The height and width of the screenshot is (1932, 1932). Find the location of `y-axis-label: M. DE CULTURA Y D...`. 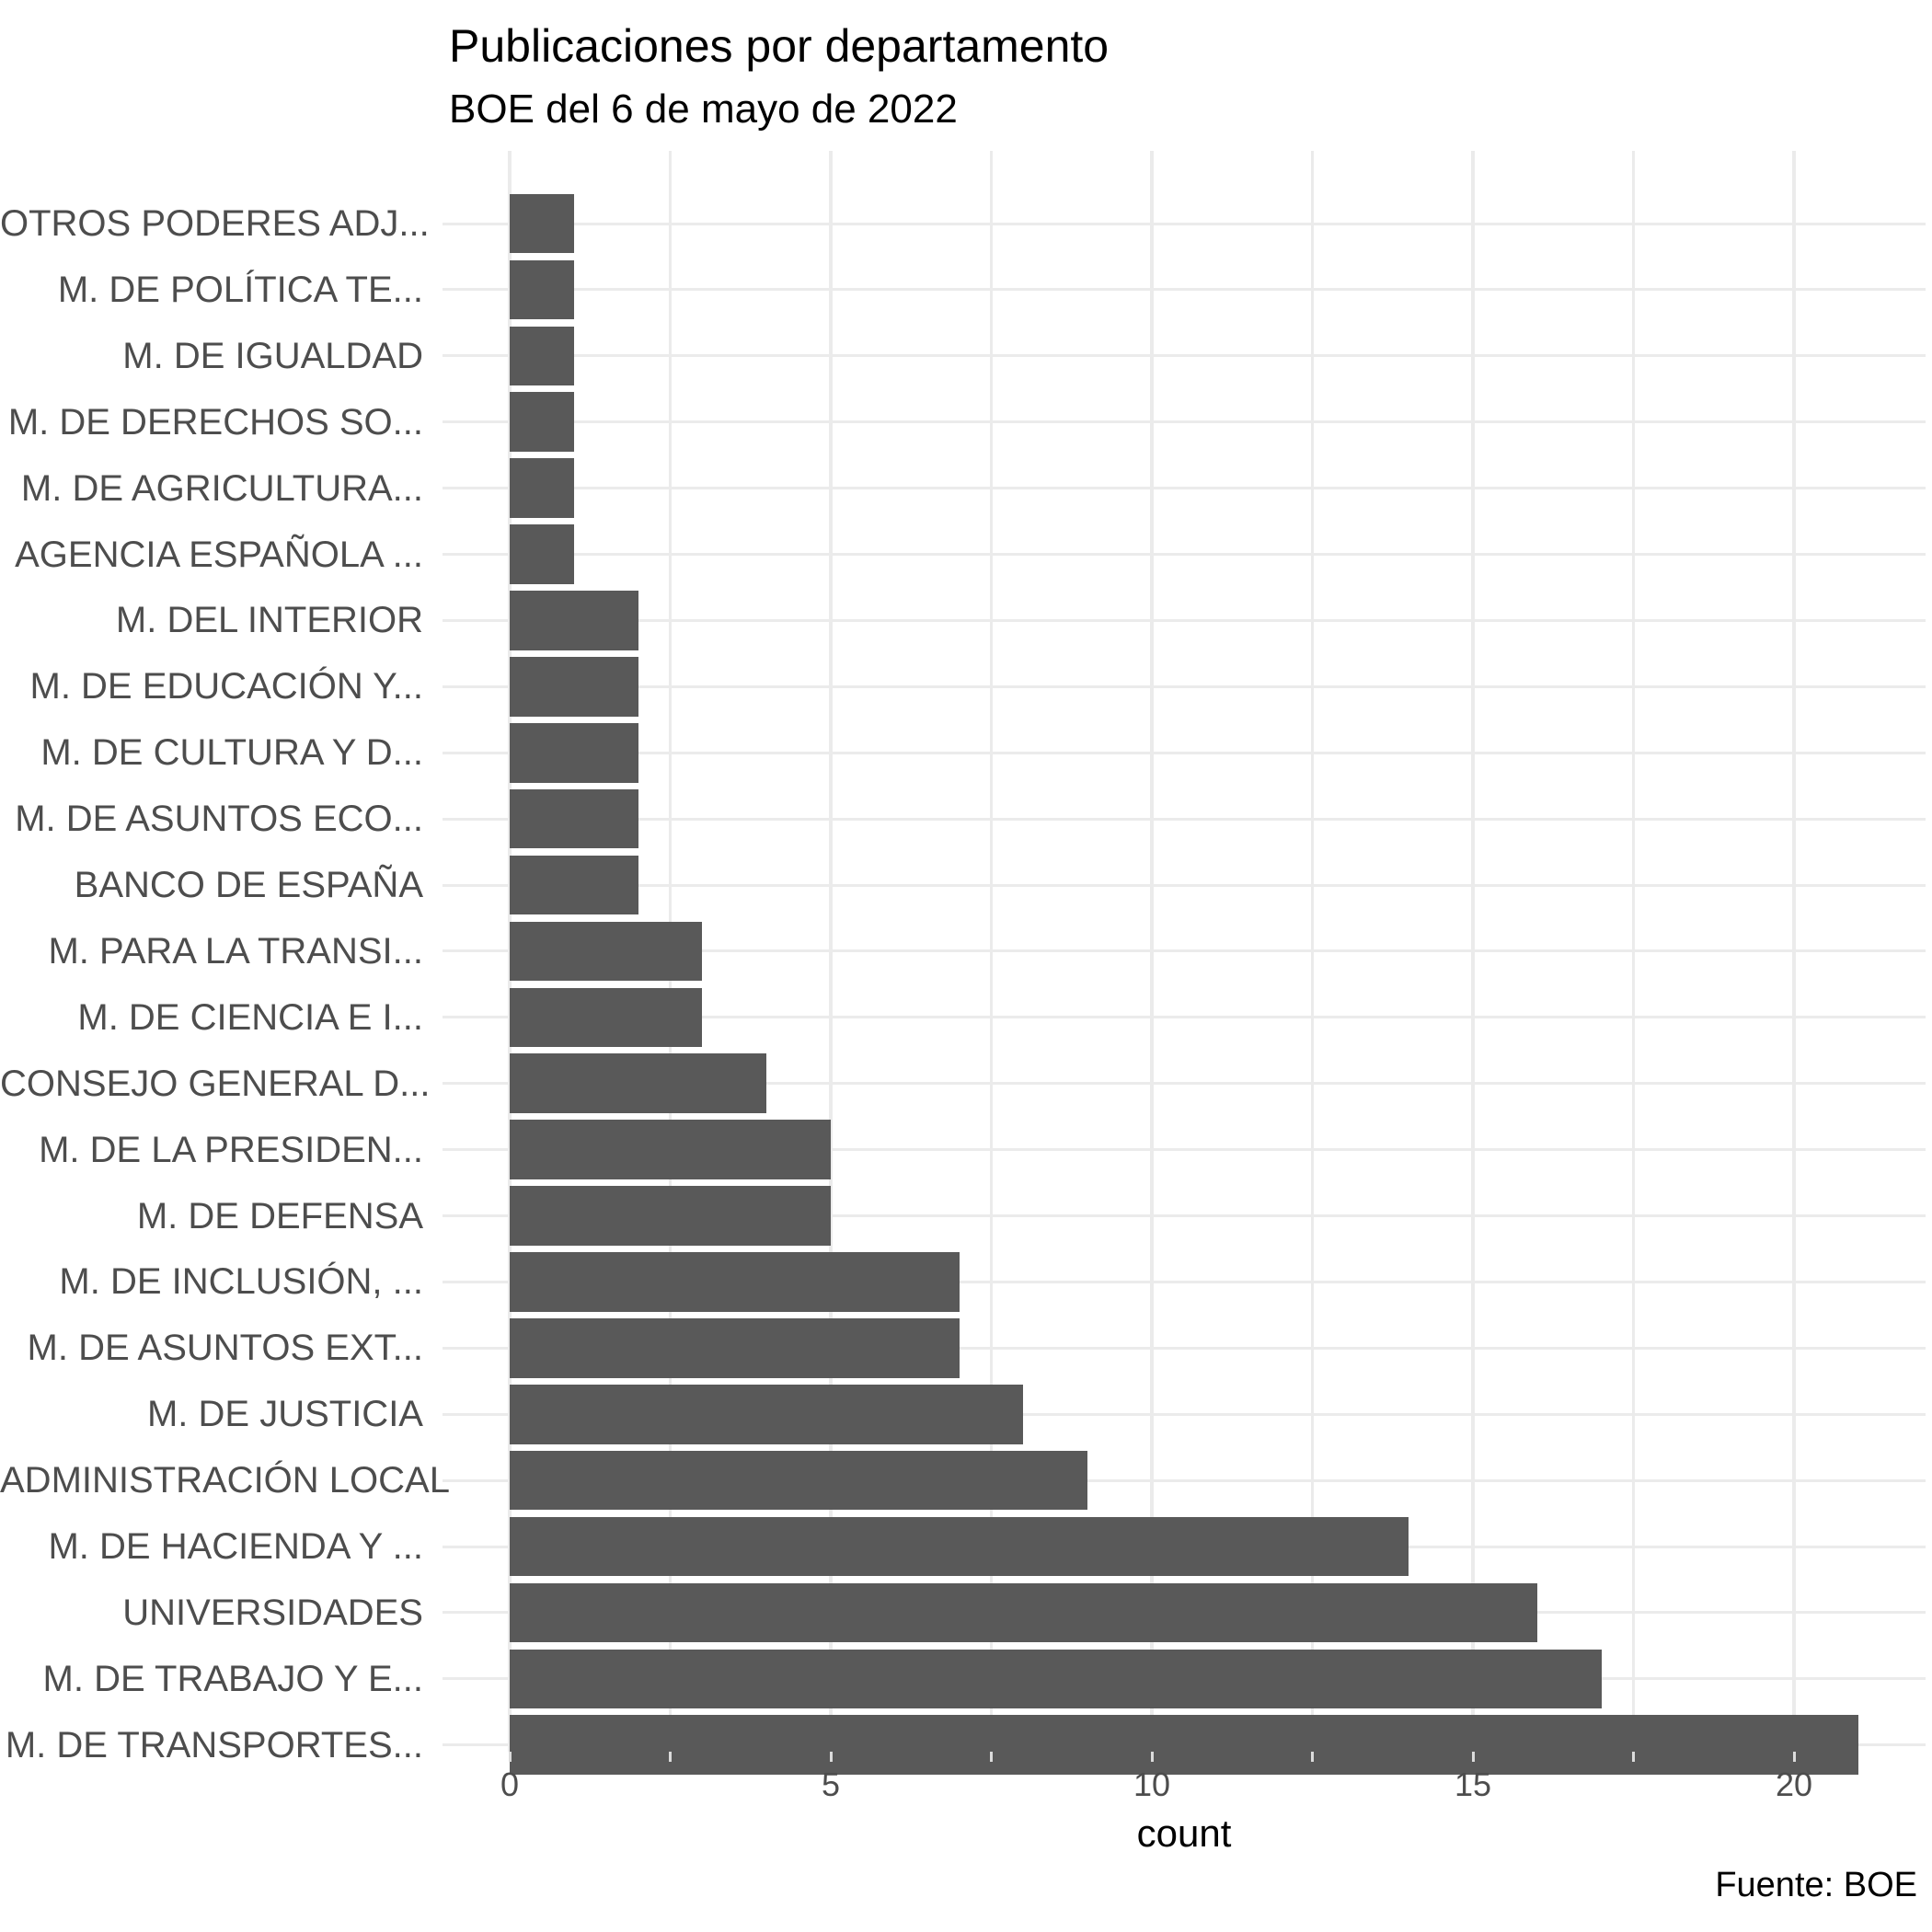

y-axis-label: M. DE CULTURA Y D... is located at coordinates (231, 753).